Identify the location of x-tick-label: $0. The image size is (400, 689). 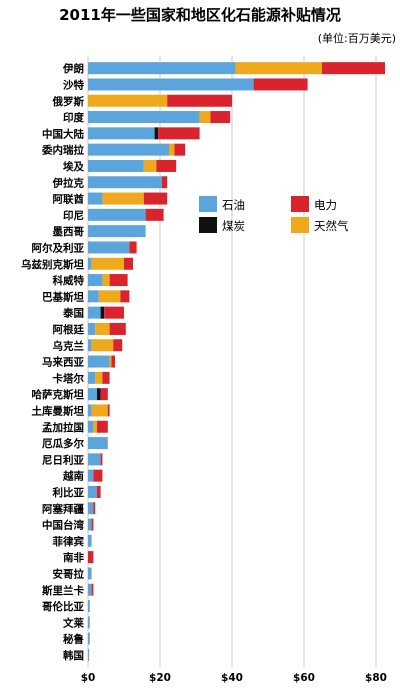
(88, 678).